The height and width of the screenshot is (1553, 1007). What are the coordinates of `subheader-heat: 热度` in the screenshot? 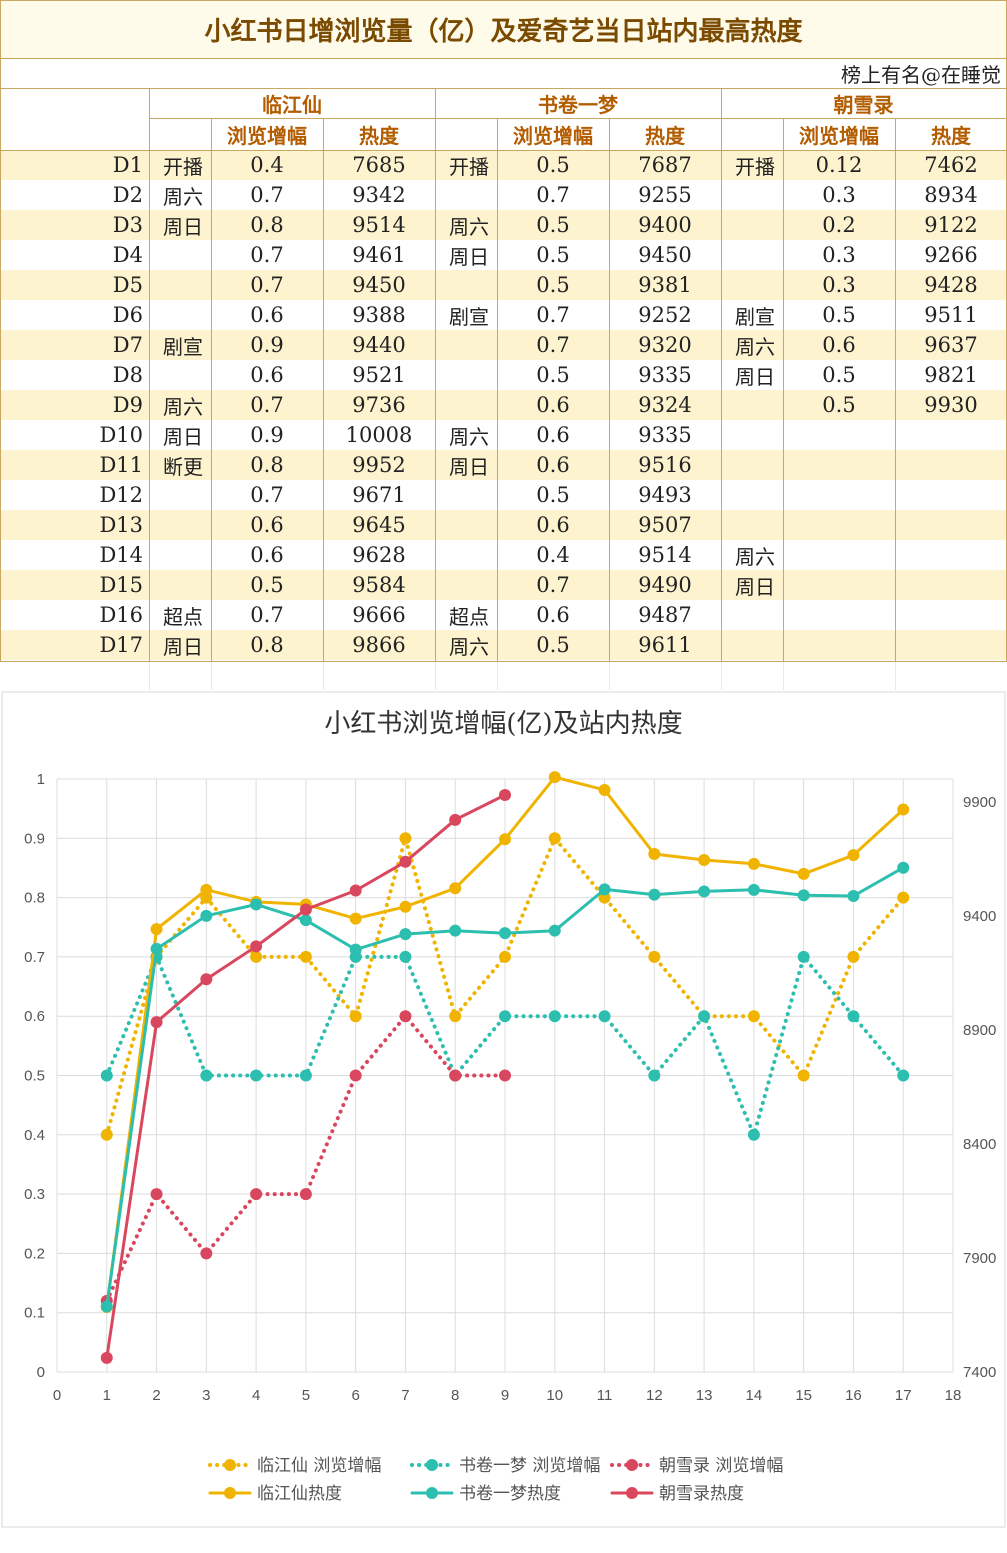 It's located at (665, 135).